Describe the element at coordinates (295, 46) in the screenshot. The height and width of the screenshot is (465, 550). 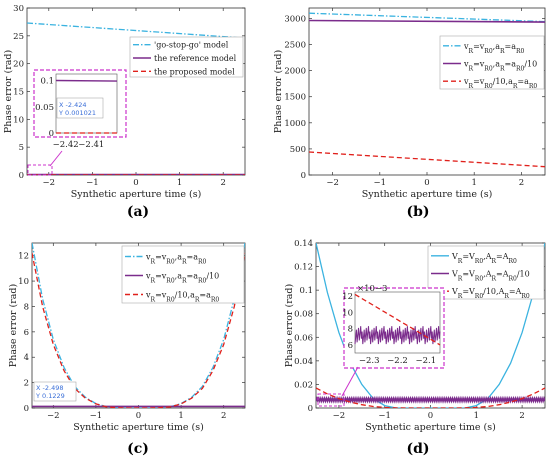
I see `y-tick-label: 2500` at that location.